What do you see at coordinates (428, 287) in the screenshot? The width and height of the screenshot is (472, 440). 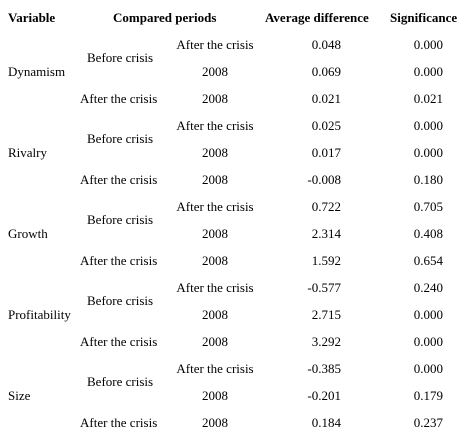 I see `significance: 0.240` at bounding box center [428, 287].